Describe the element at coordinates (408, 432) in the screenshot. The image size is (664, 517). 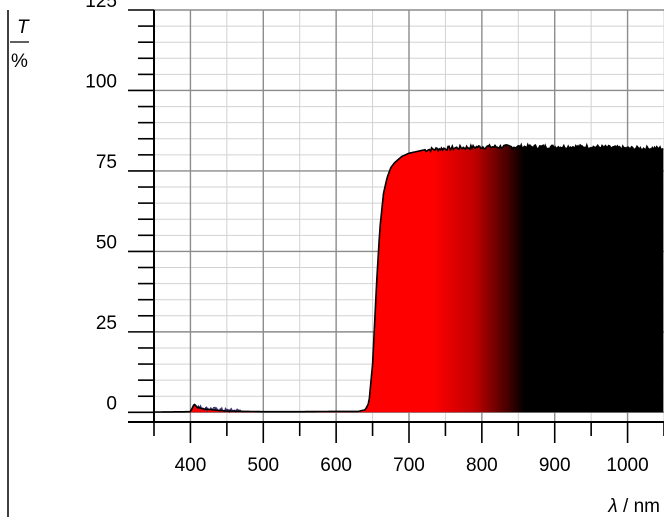
I see `x-axis-ticks` at that location.